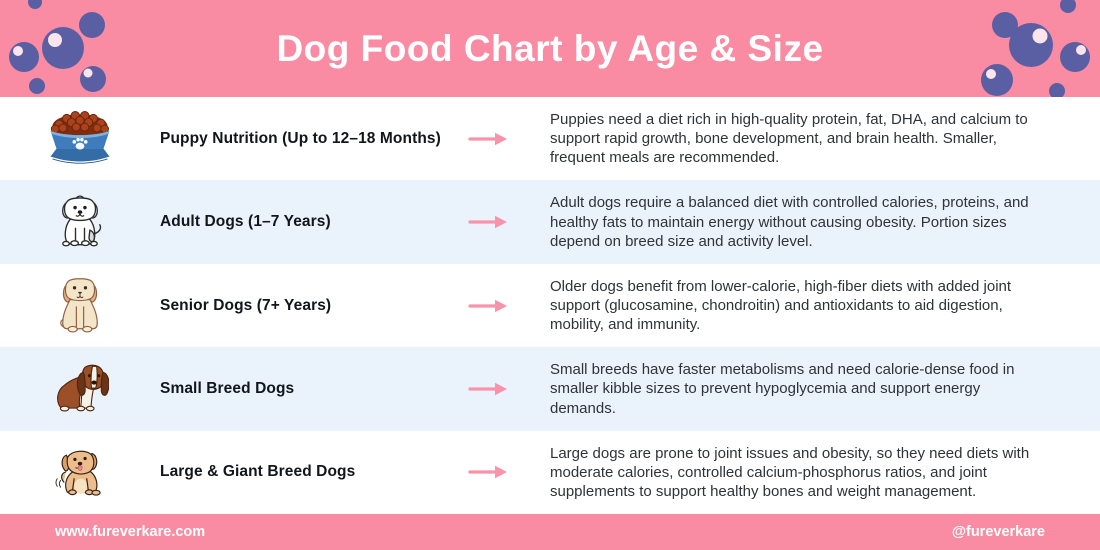 The width and height of the screenshot is (1100, 550). I want to click on dog-food-bowl-icon, so click(80, 138).